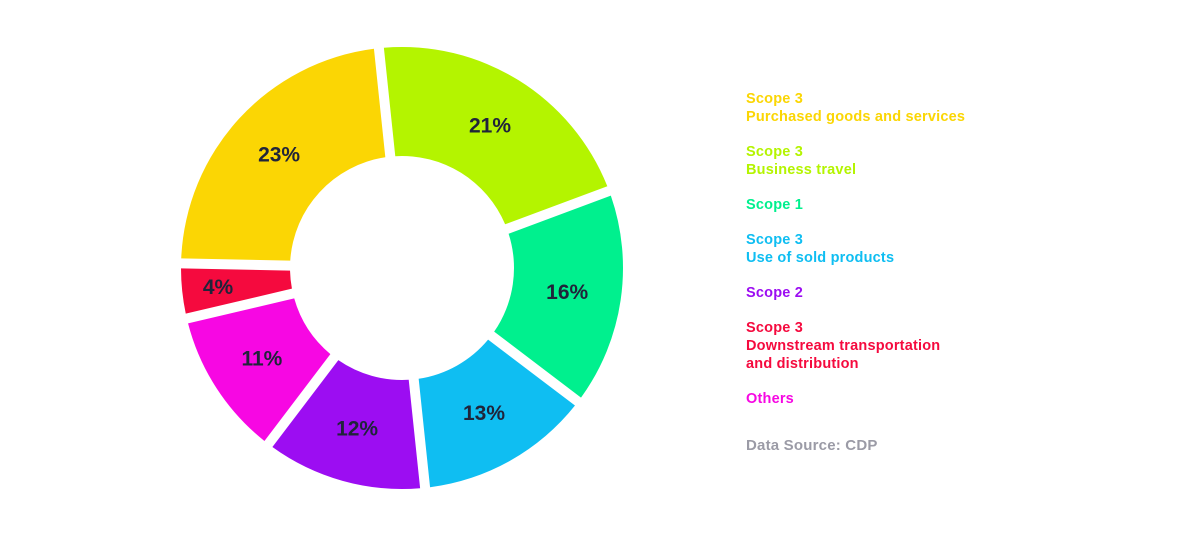 This screenshot has width=1193, height=548. Describe the element at coordinates (856, 117) in the screenshot. I see `legend-item-line: Purchased goods and services` at that location.